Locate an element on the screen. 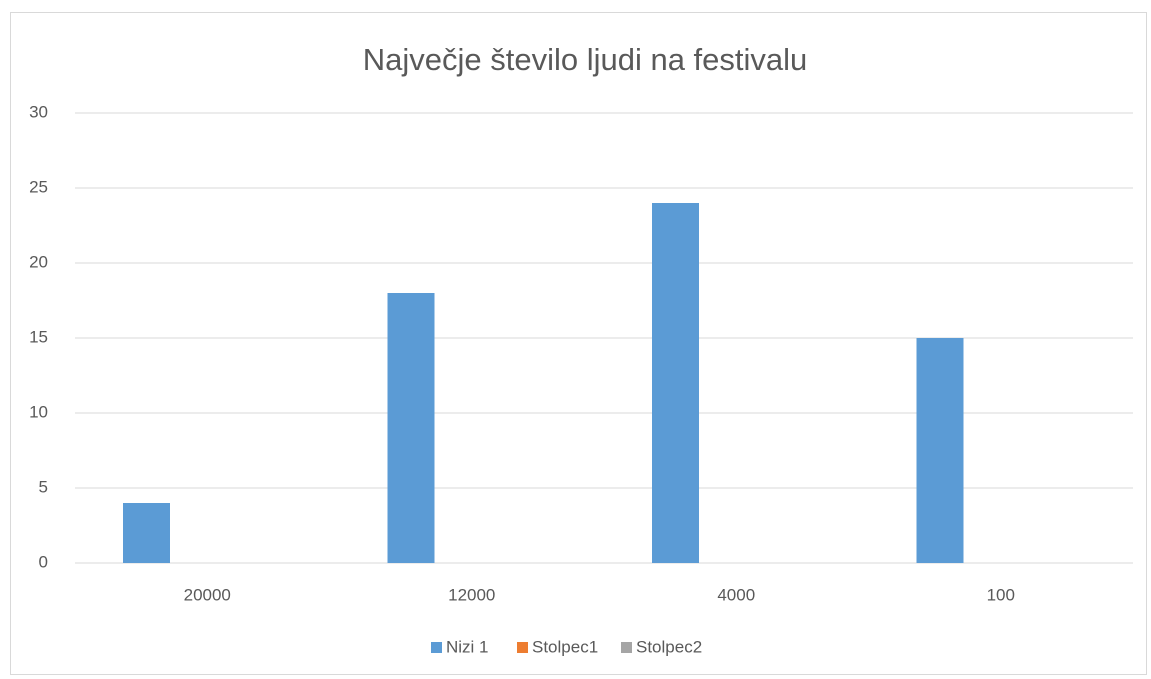 This screenshot has height=679, width=1151. y-tick-label: 20 is located at coordinates (38, 261).